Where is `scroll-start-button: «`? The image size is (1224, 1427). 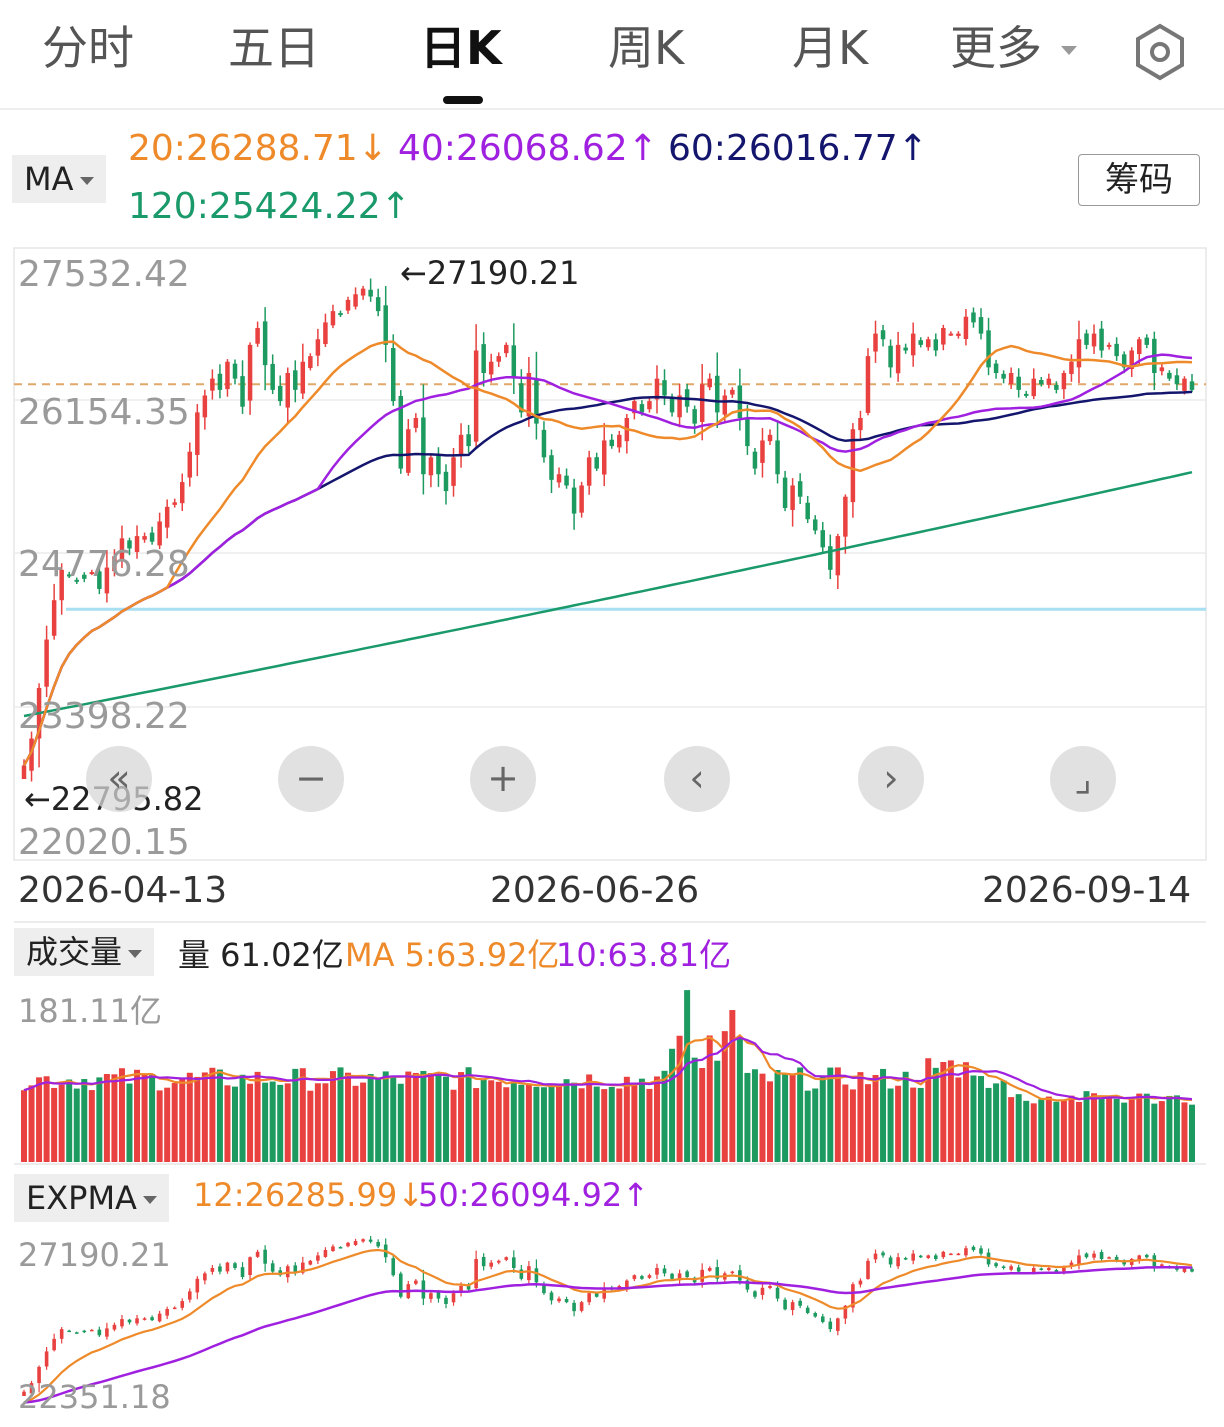 scroll-start-button: « is located at coordinates (119, 779).